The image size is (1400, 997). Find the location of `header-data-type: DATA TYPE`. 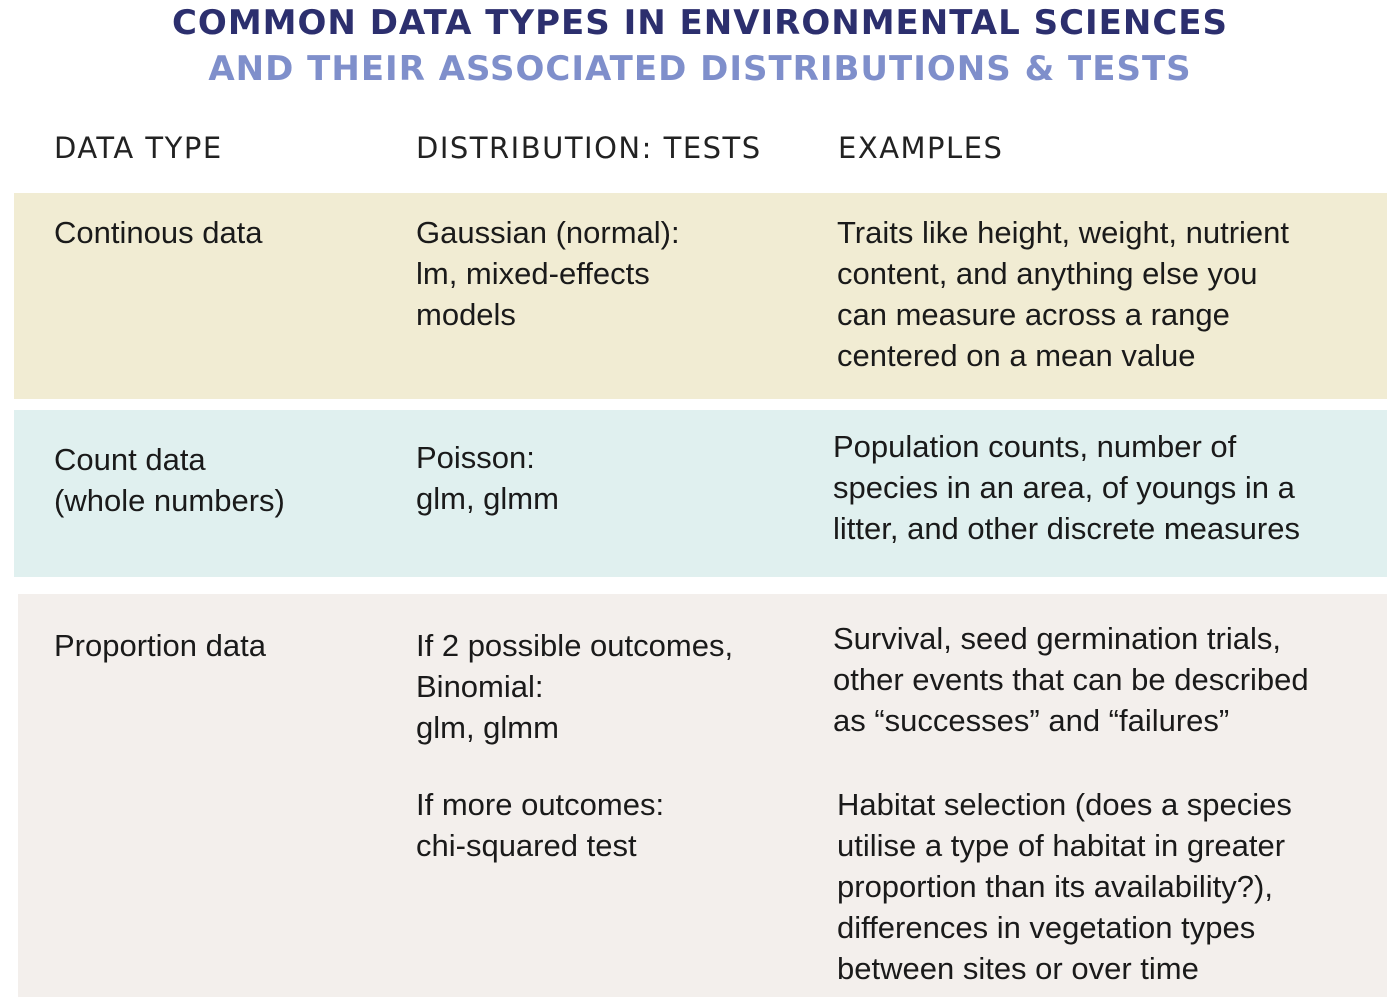

header-data-type: DATA TYPE is located at coordinates (138, 148).